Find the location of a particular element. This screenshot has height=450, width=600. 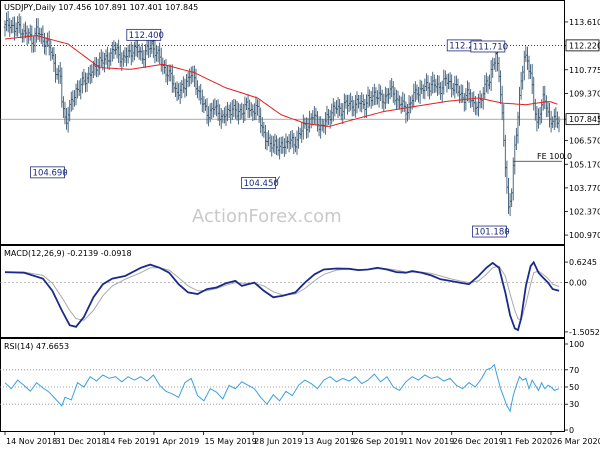

rsi-plot is located at coordinates (282, 388).